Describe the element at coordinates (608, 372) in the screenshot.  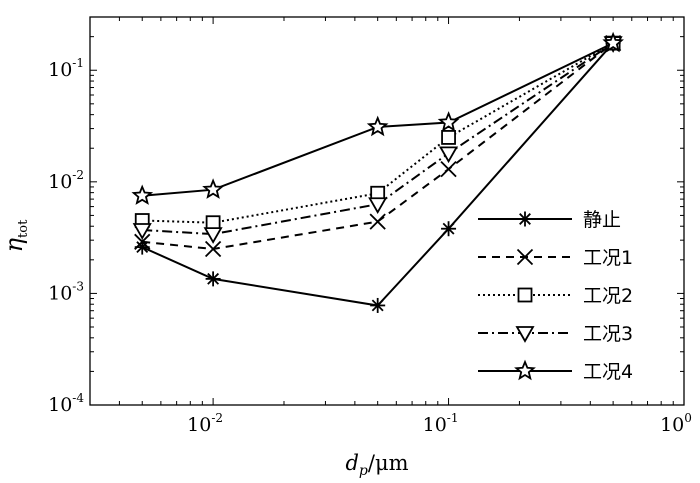
I see `legend-label: 工况4` at that location.